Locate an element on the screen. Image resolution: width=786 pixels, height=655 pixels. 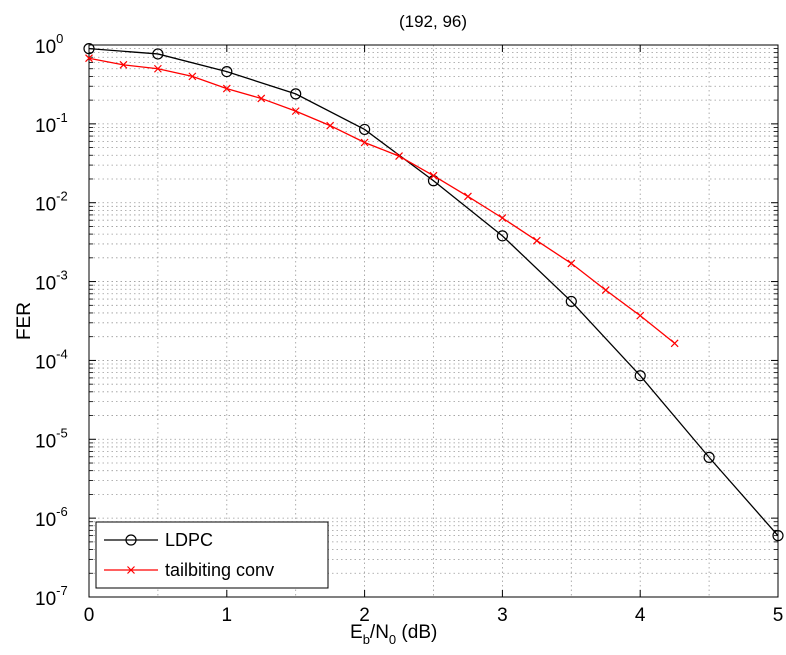
x-tick-label: 4 is located at coordinates (640, 615).